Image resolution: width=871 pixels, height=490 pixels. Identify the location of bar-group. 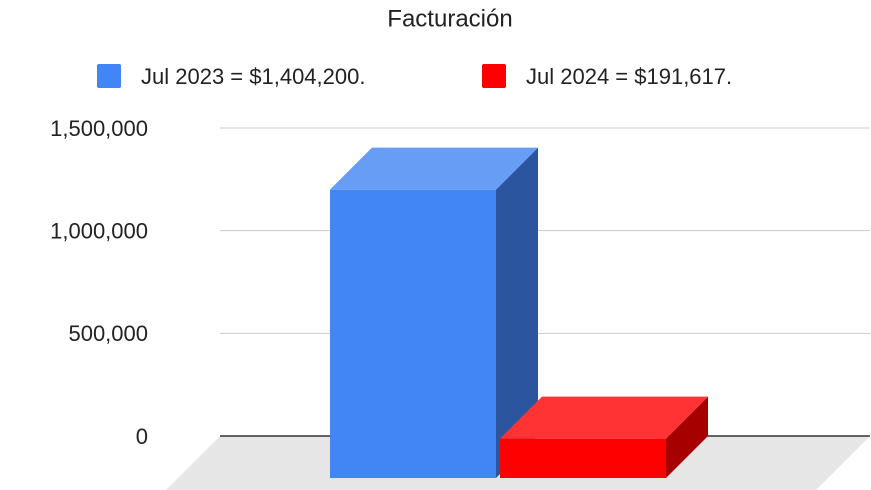
(604, 437).